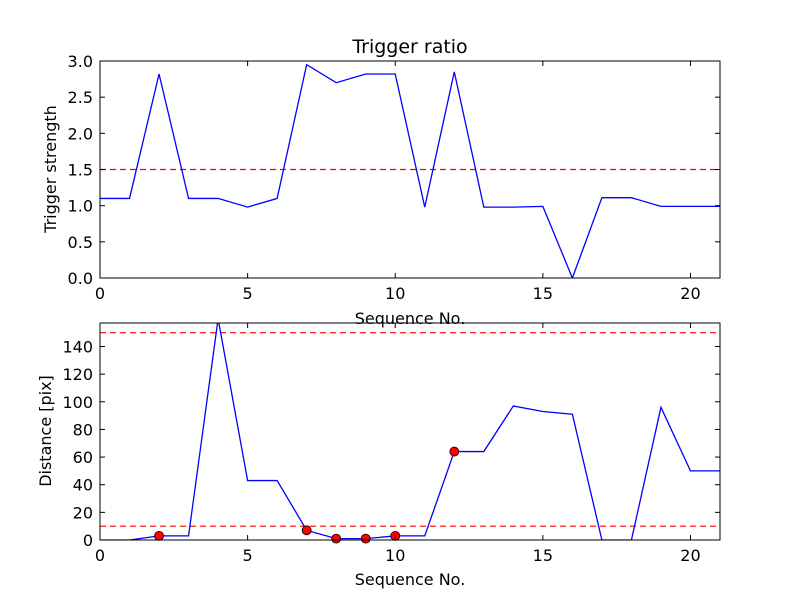  I want to click on trigger-ratio-xlabel: Sequence No., so click(410, 318).